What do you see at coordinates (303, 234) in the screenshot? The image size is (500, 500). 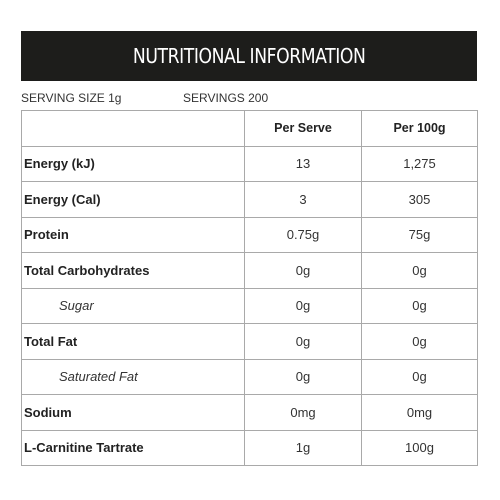 I see `per-serve-value: 0.75g` at bounding box center [303, 234].